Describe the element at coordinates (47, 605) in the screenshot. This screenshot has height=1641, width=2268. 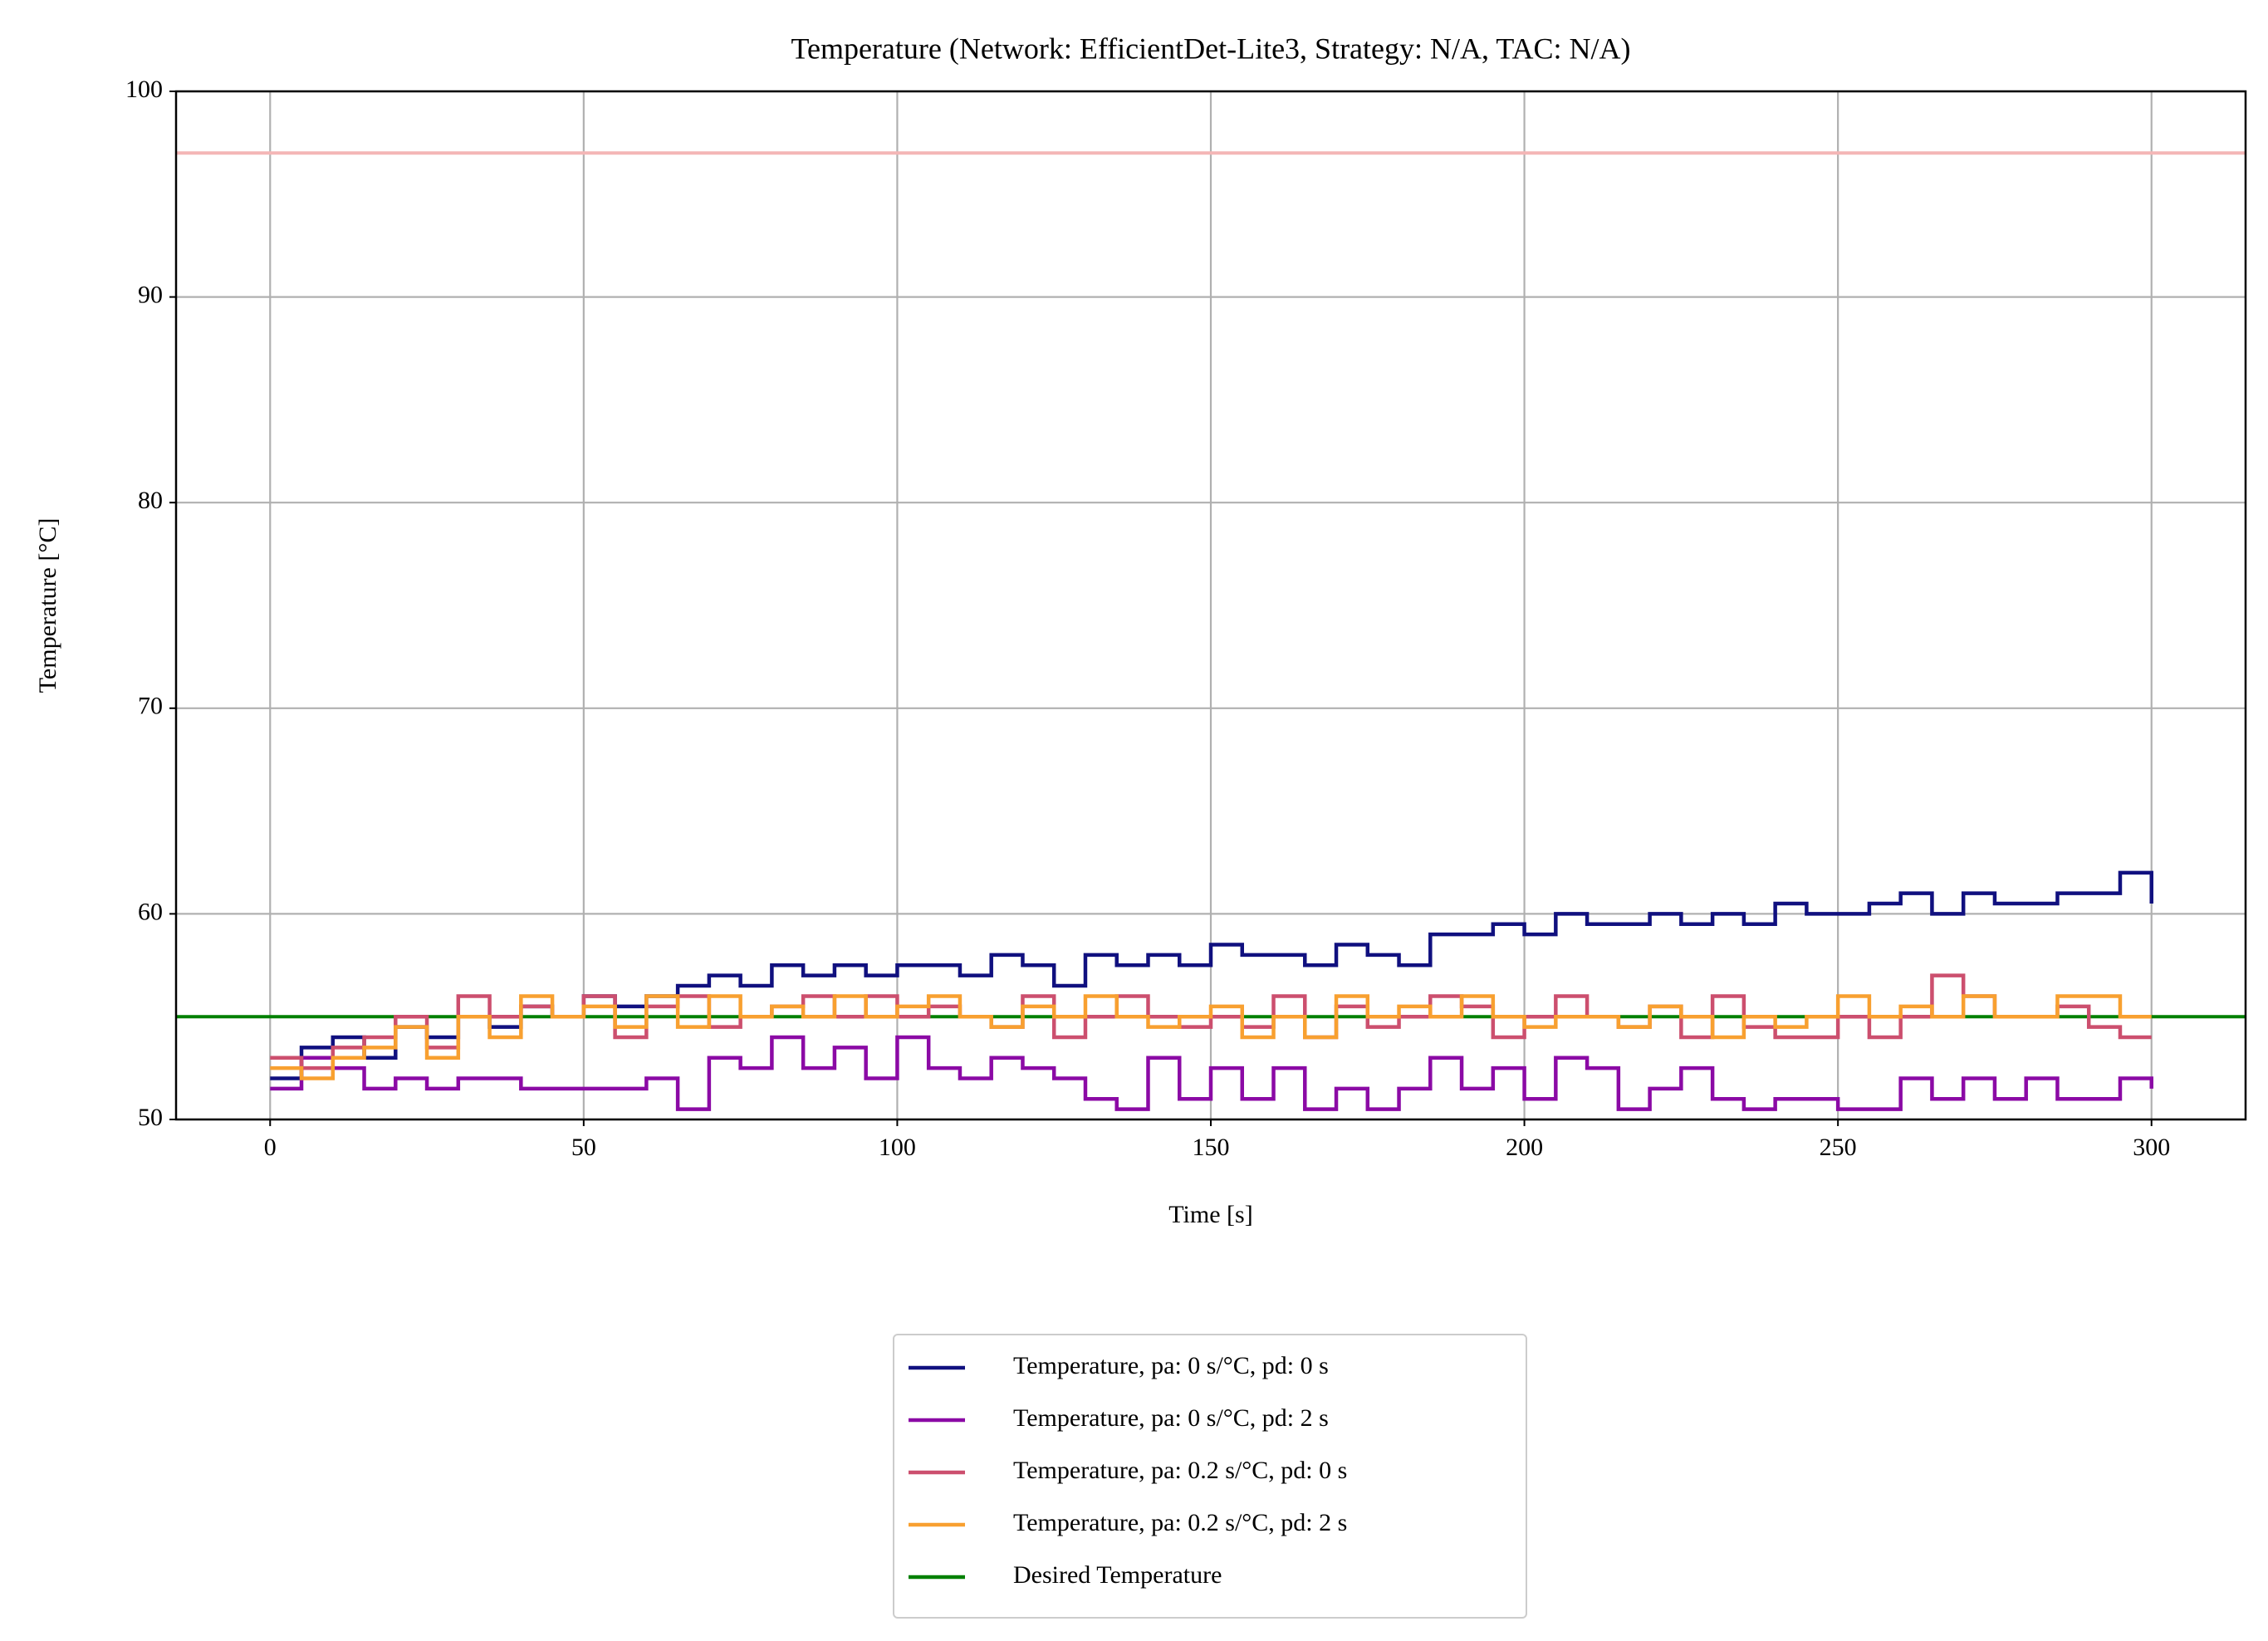
I see `y-axis-label: Temperature [°C]` at that location.